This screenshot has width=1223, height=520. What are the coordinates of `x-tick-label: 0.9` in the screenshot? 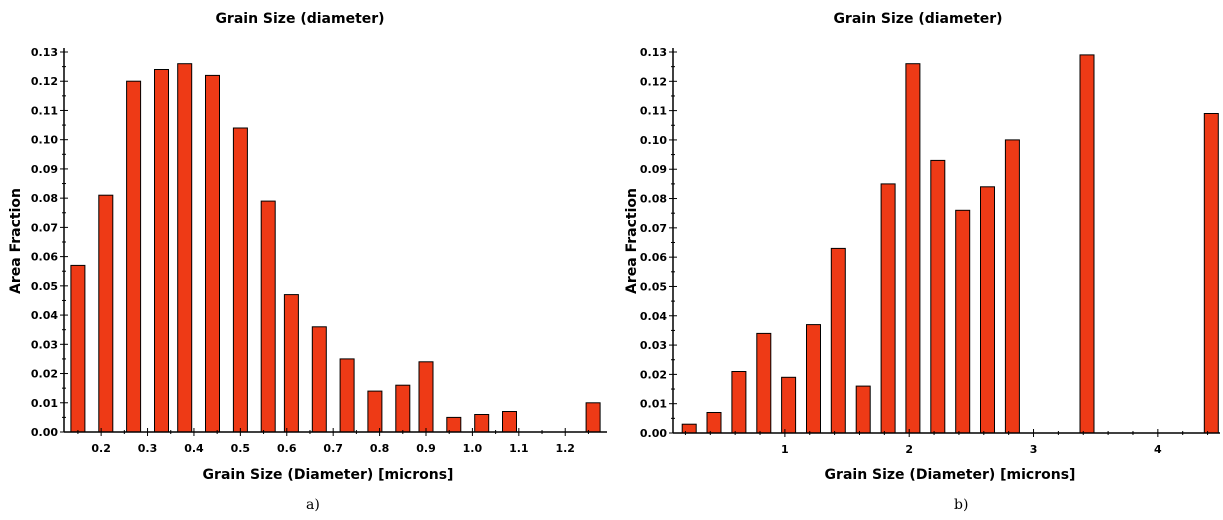 It's located at (426, 448).